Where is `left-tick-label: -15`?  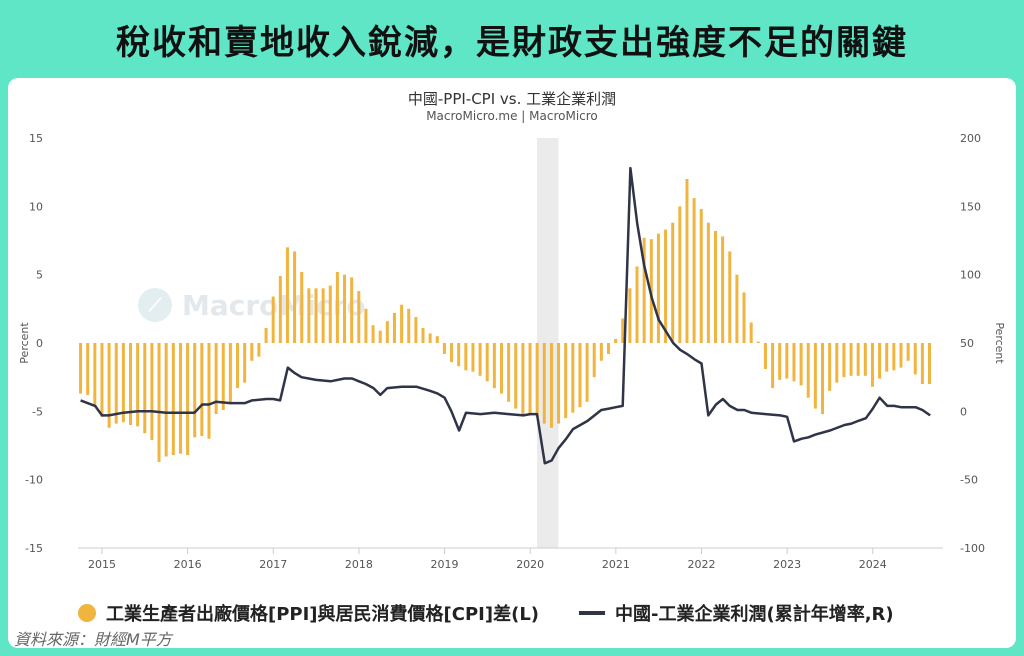
left-tick-label: -15 is located at coordinates (34, 548).